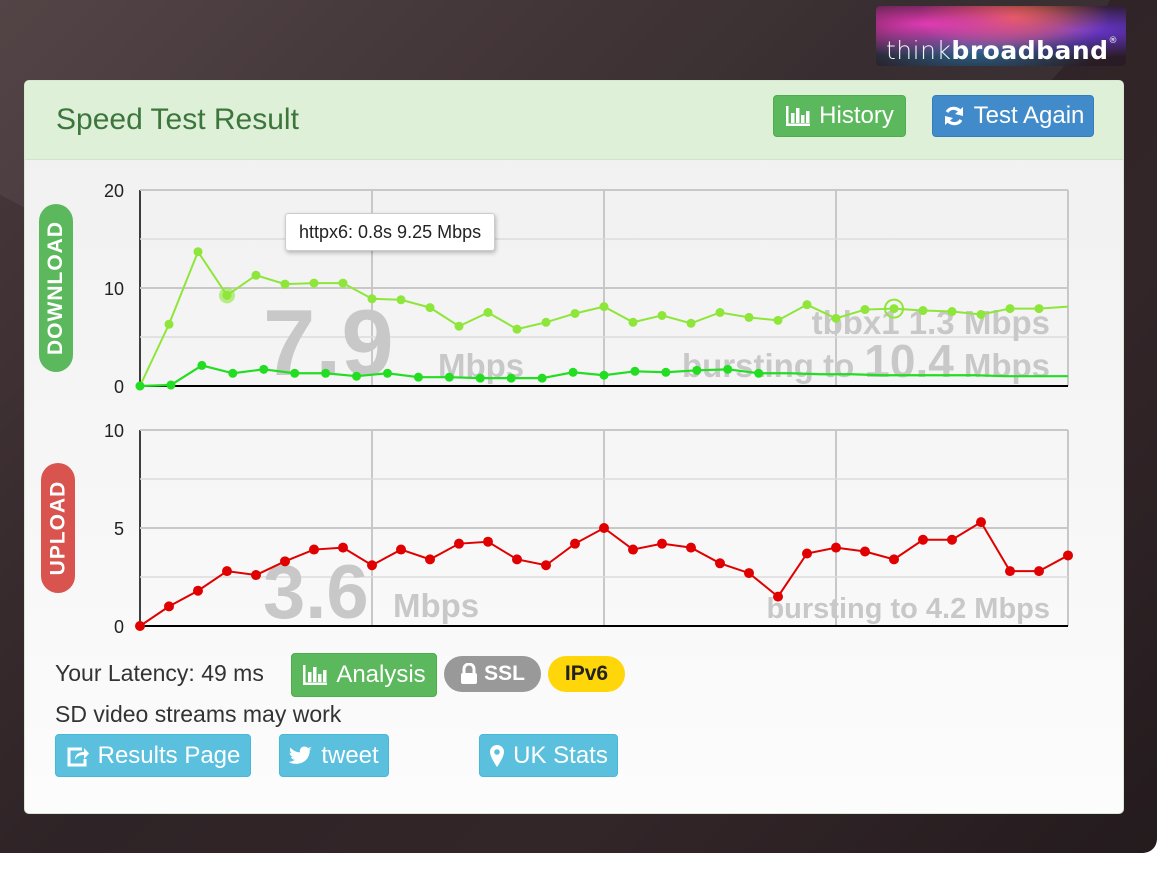  I want to click on latency-text: Your Latency: 49 ms, so click(159, 673).